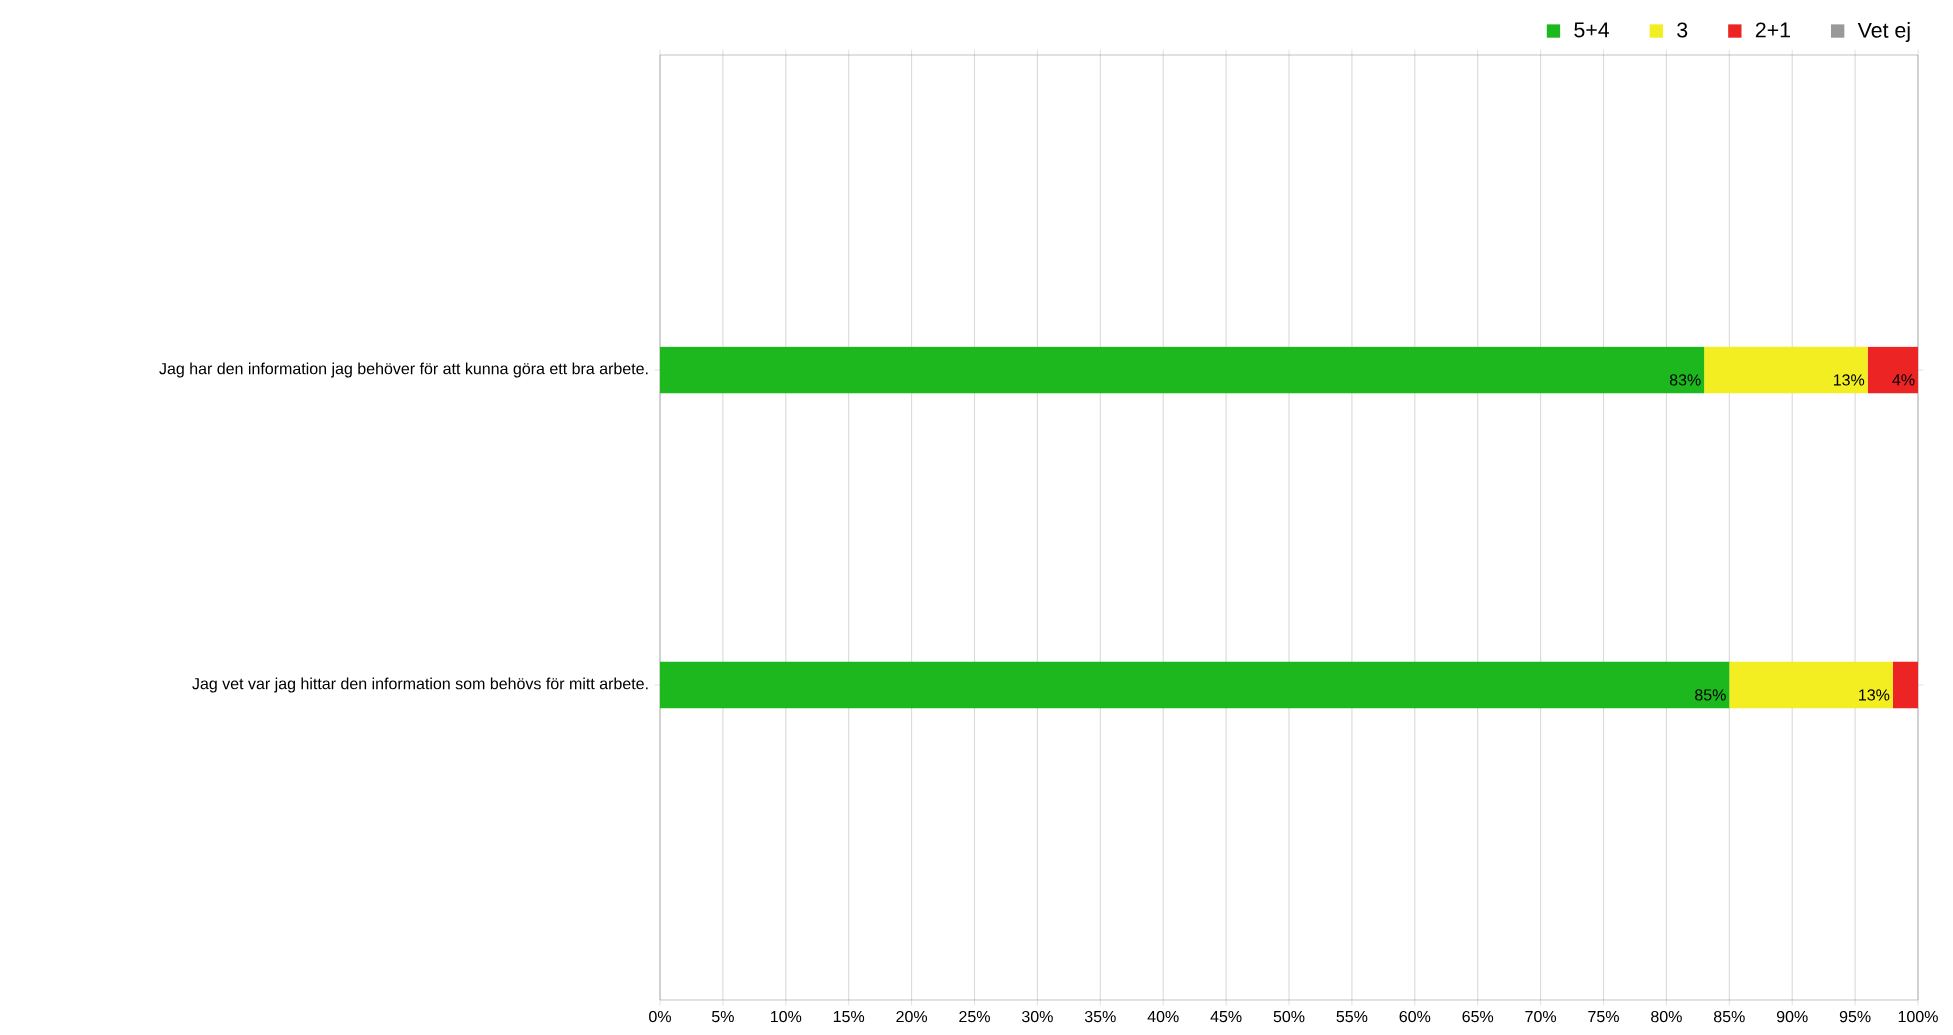  Describe the element at coordinates (849, 1016) in the screenshot. I see `x-tick-label: 15%` at that location.